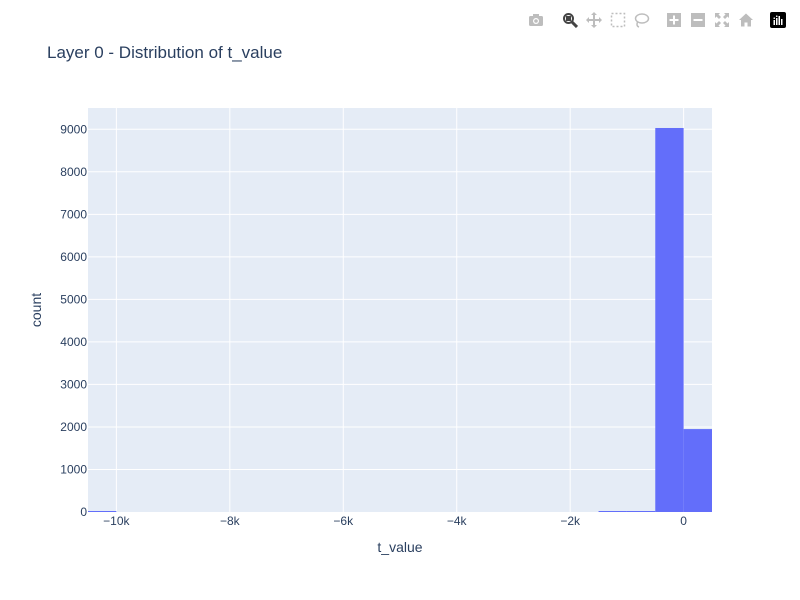 Image resolution: width=800 pixels, height=600 pixels. Describe the element at coordinates (73, 129) in the screenshot. I see `y-tick-label: 9000` at that location.